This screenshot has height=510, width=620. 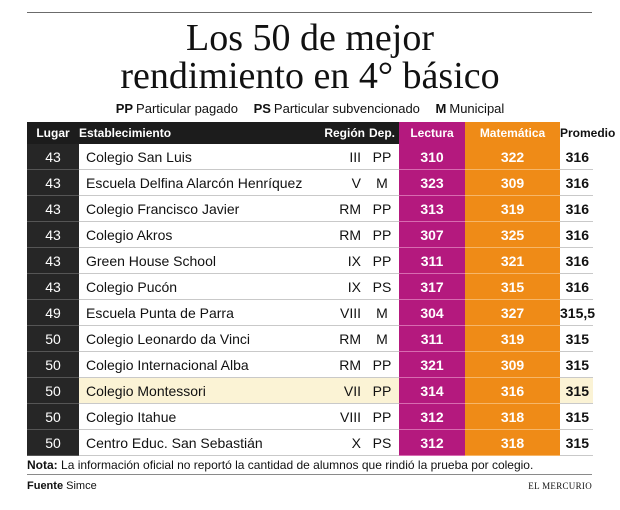 I want to click on cell-region: V, so click(x=336, y=182).